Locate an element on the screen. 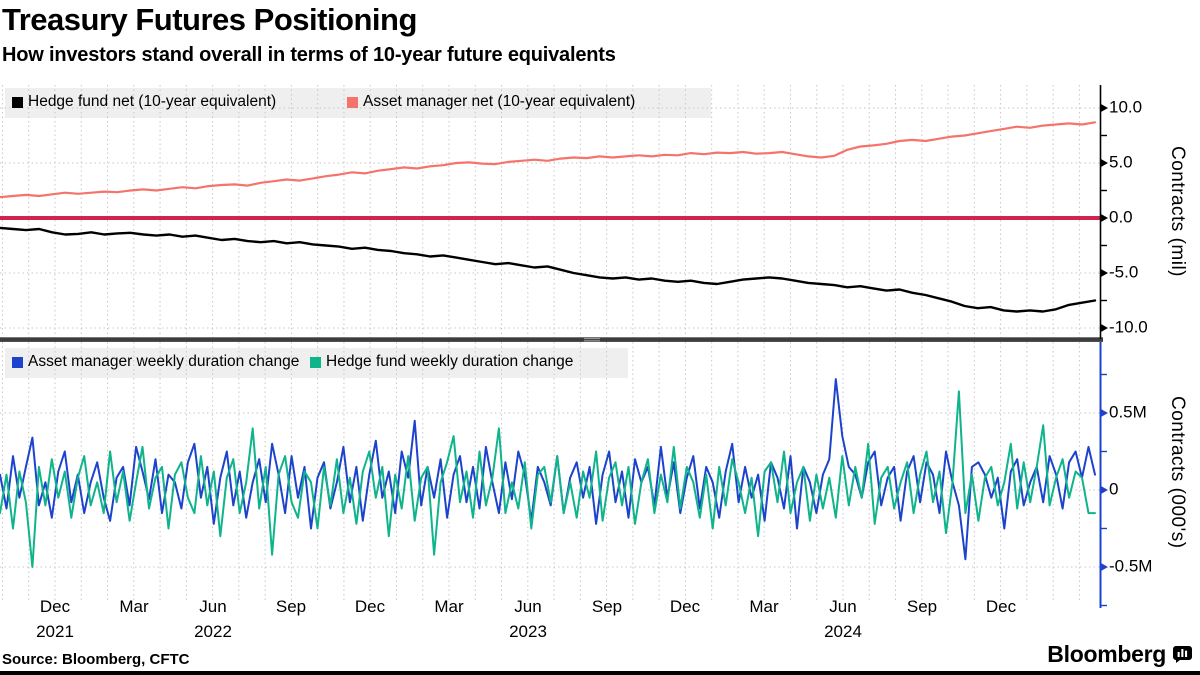 The image size is (1200, 675). hedge-fund-weekly-swatch is located at coordinates (315, 362).